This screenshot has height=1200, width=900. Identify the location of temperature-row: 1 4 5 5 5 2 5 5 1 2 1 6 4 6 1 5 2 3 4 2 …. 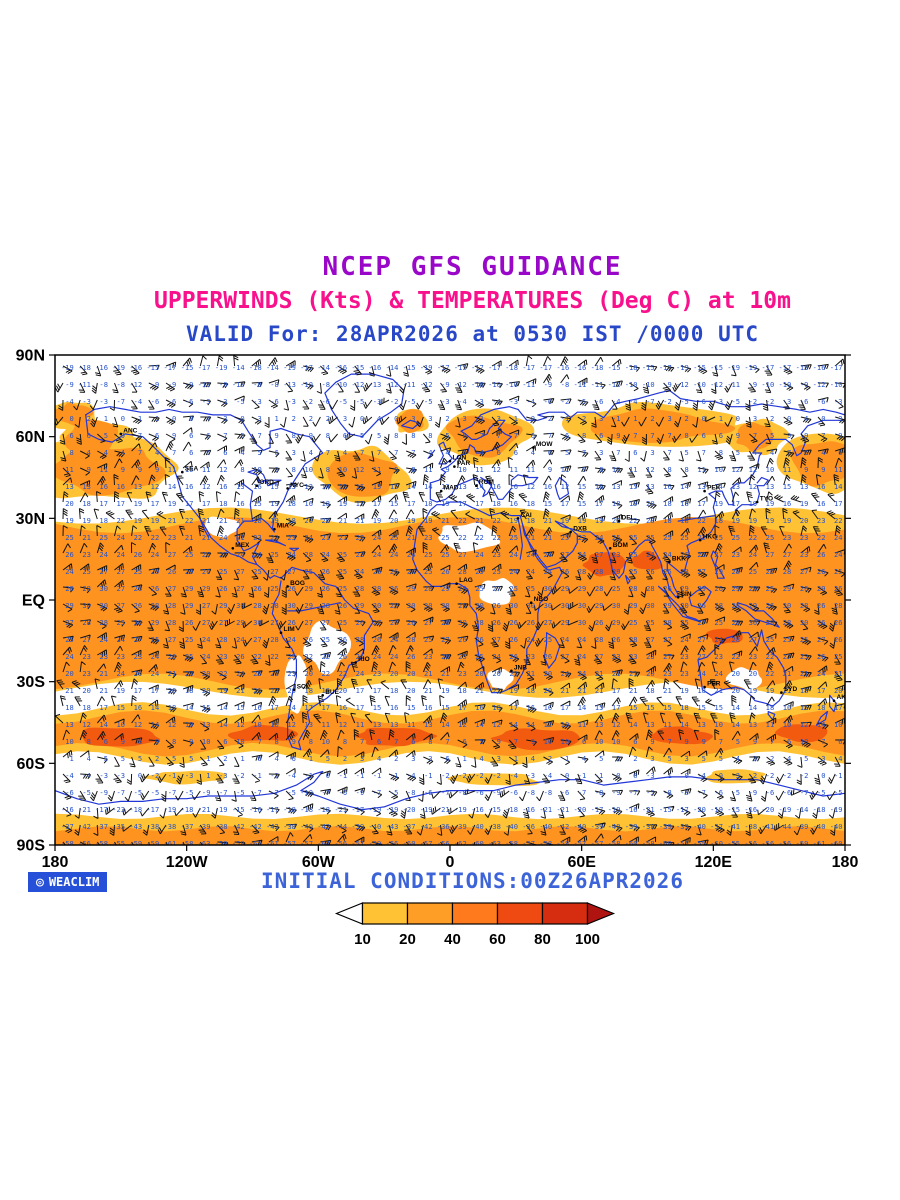
(454, 758).